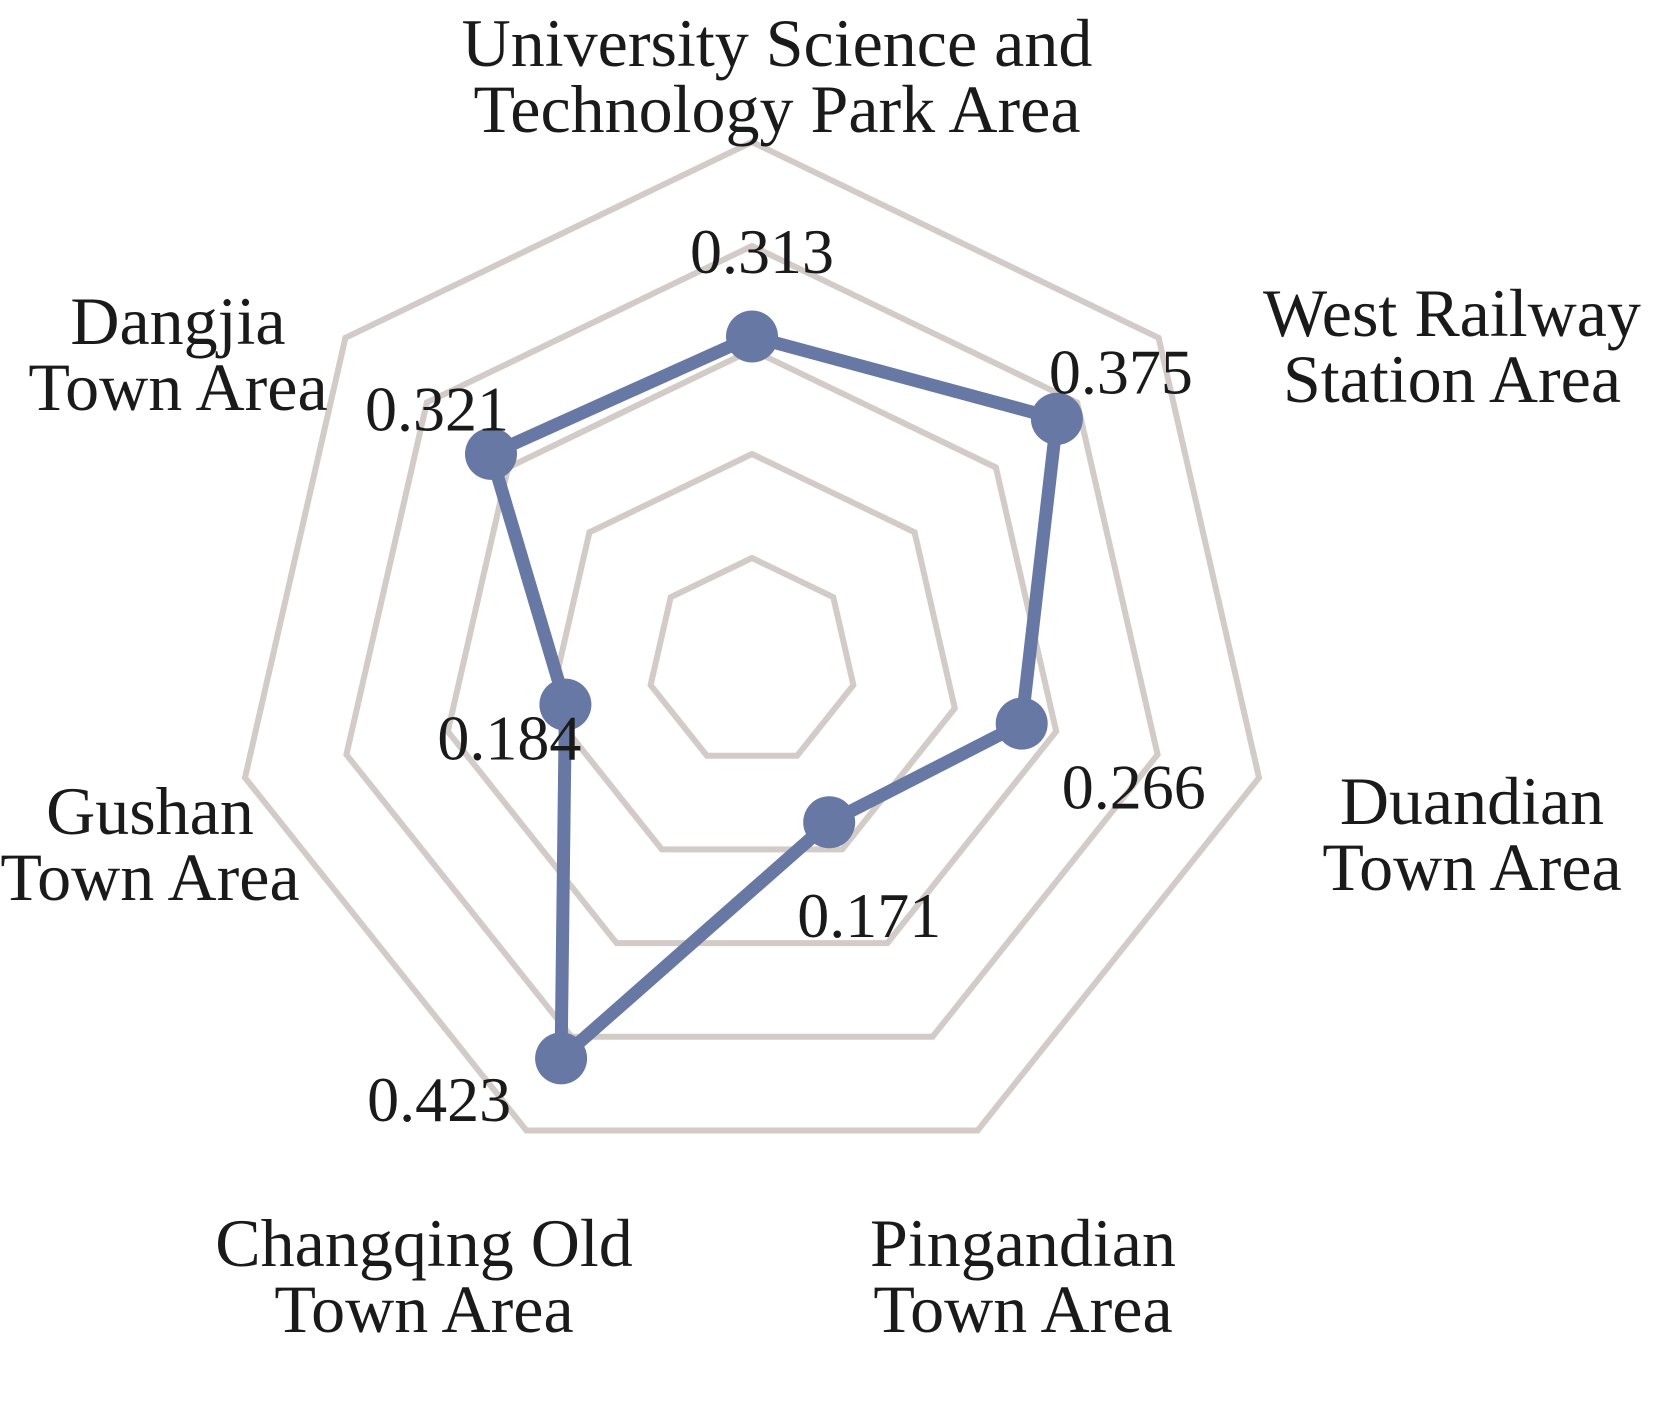  What do you see at coordinates (437, 409) in the screenshot?
I see `value-label-7: 0.321` at bounding box center [437, 409].